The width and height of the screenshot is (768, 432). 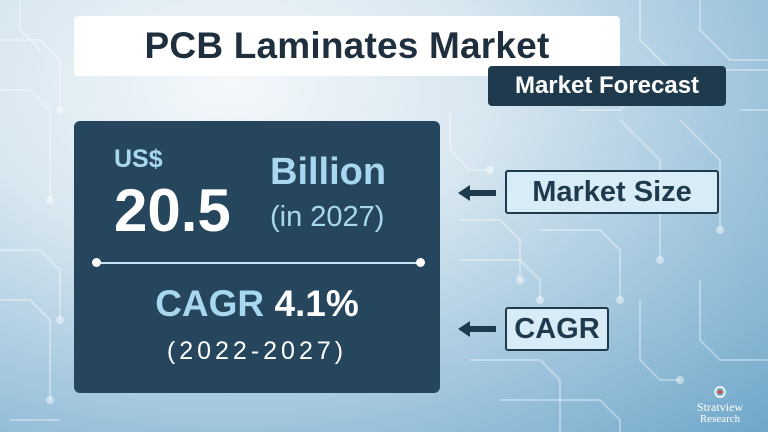 I want to click on divider-dot-left, so click(x=96, y=262).